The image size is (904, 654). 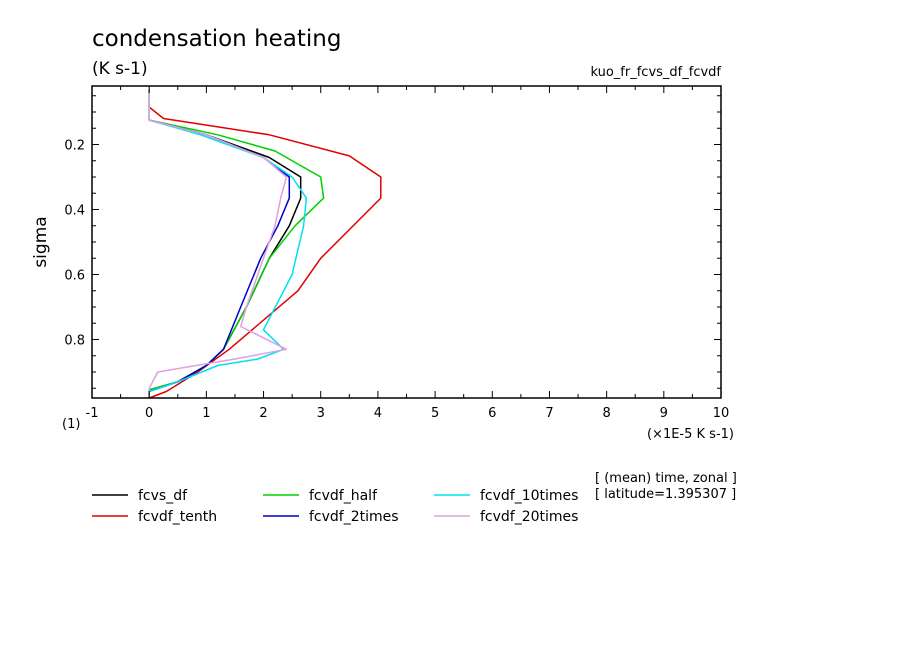 What do you see at coordinates (354, 517) in the screenshot?
I see `legend-label-fcvdf-2times: fcvdf_2times` at bounding box center [354, 517].